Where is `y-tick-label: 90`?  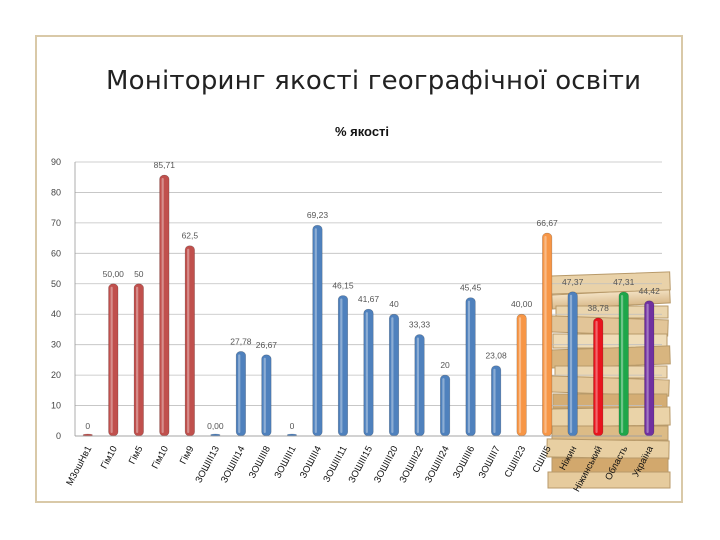
y-tick-label: 90 is located at coordinates (56, 162).